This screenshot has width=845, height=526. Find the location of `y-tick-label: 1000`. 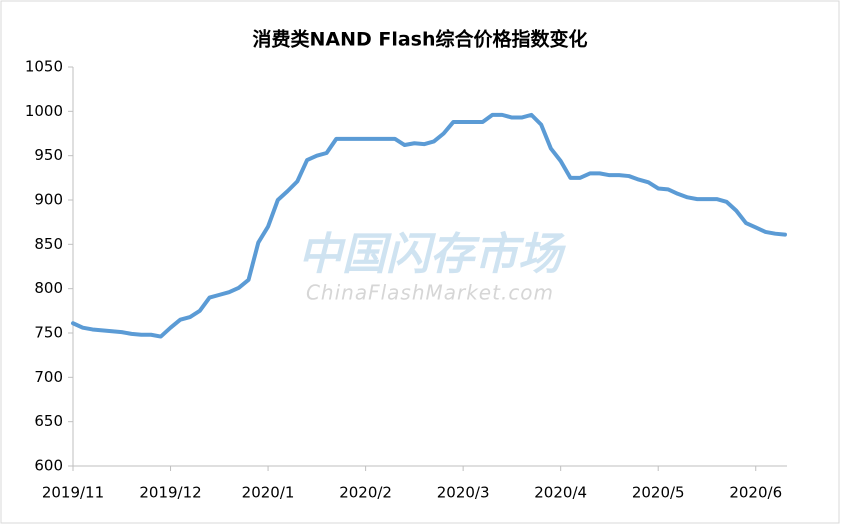

y-tick-label: 1000 is located at coordinates (44, 111).